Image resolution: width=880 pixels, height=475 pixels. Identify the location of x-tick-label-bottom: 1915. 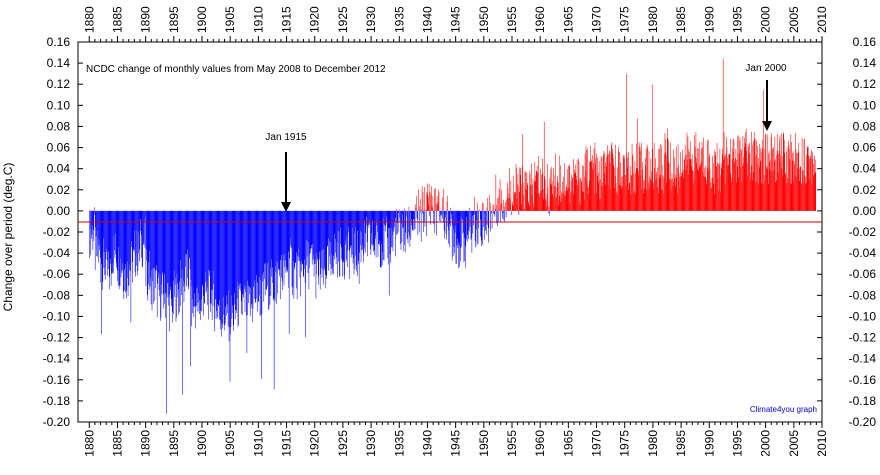
(287, 443).